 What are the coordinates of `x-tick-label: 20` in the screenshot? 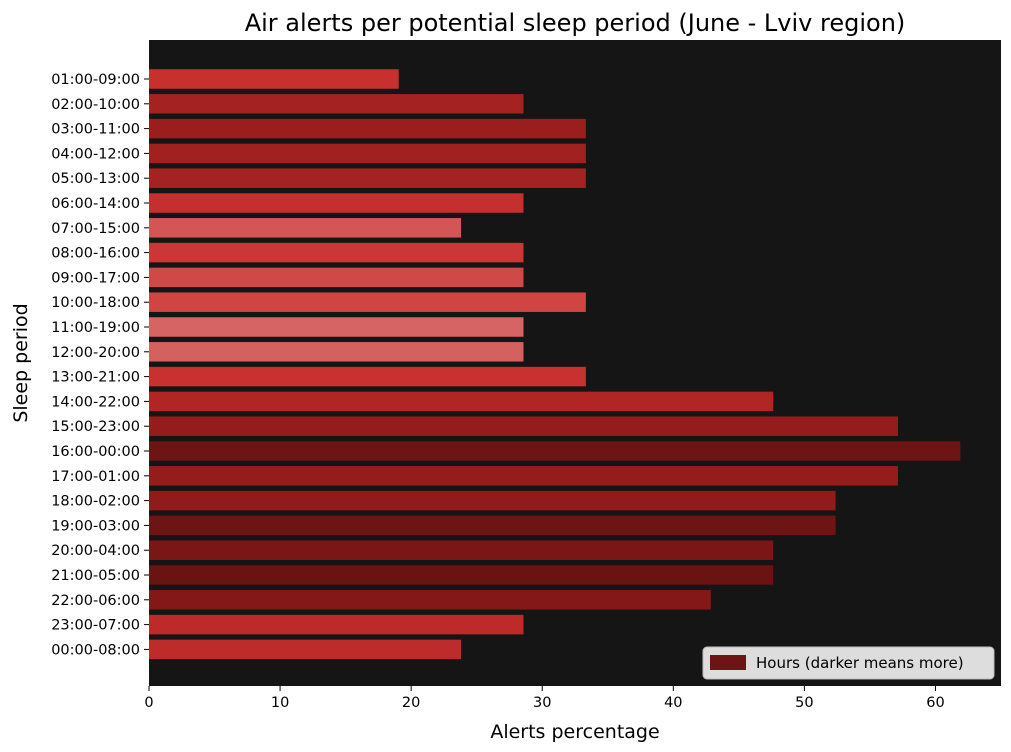 It's located at (411, 703).